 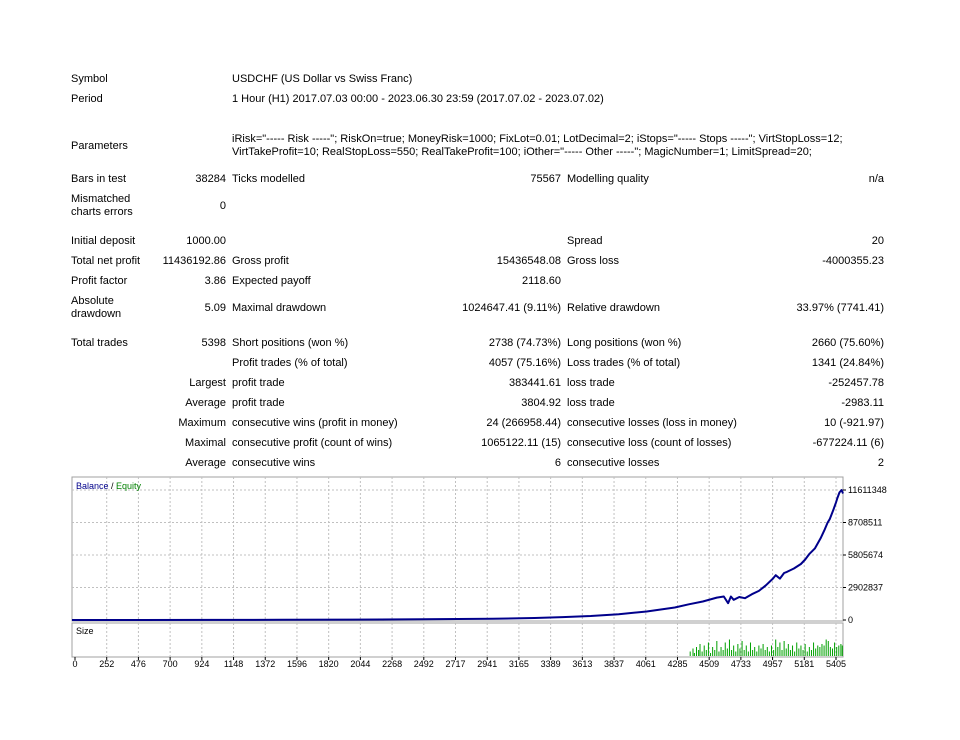 What do you see at coordinates (804, 664) in the screenshot?
I see `x-tick-label: 5181` at bounding box center [804, 664].